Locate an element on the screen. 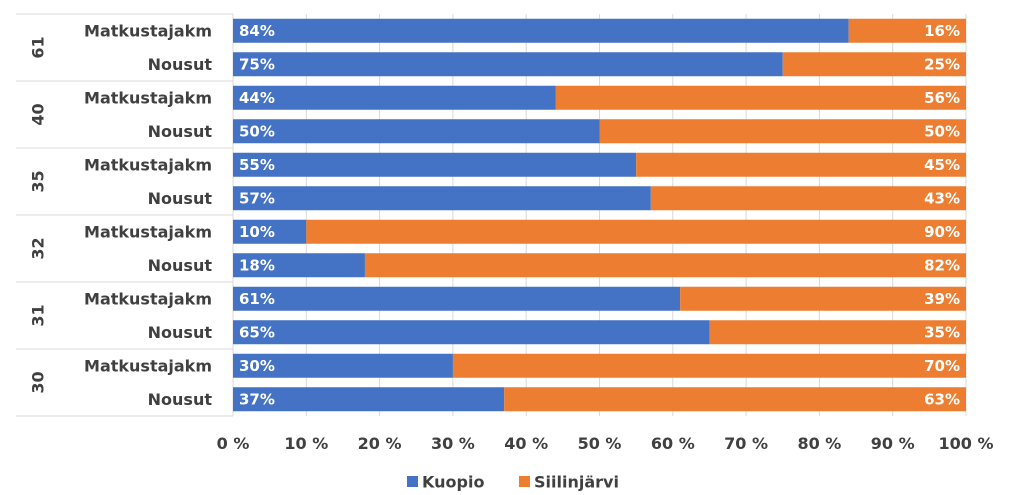 Image resolution: width=1010 pixels, height=495 pixels. legend-label: Siilinjärvi is located at coordinates (576, 482).